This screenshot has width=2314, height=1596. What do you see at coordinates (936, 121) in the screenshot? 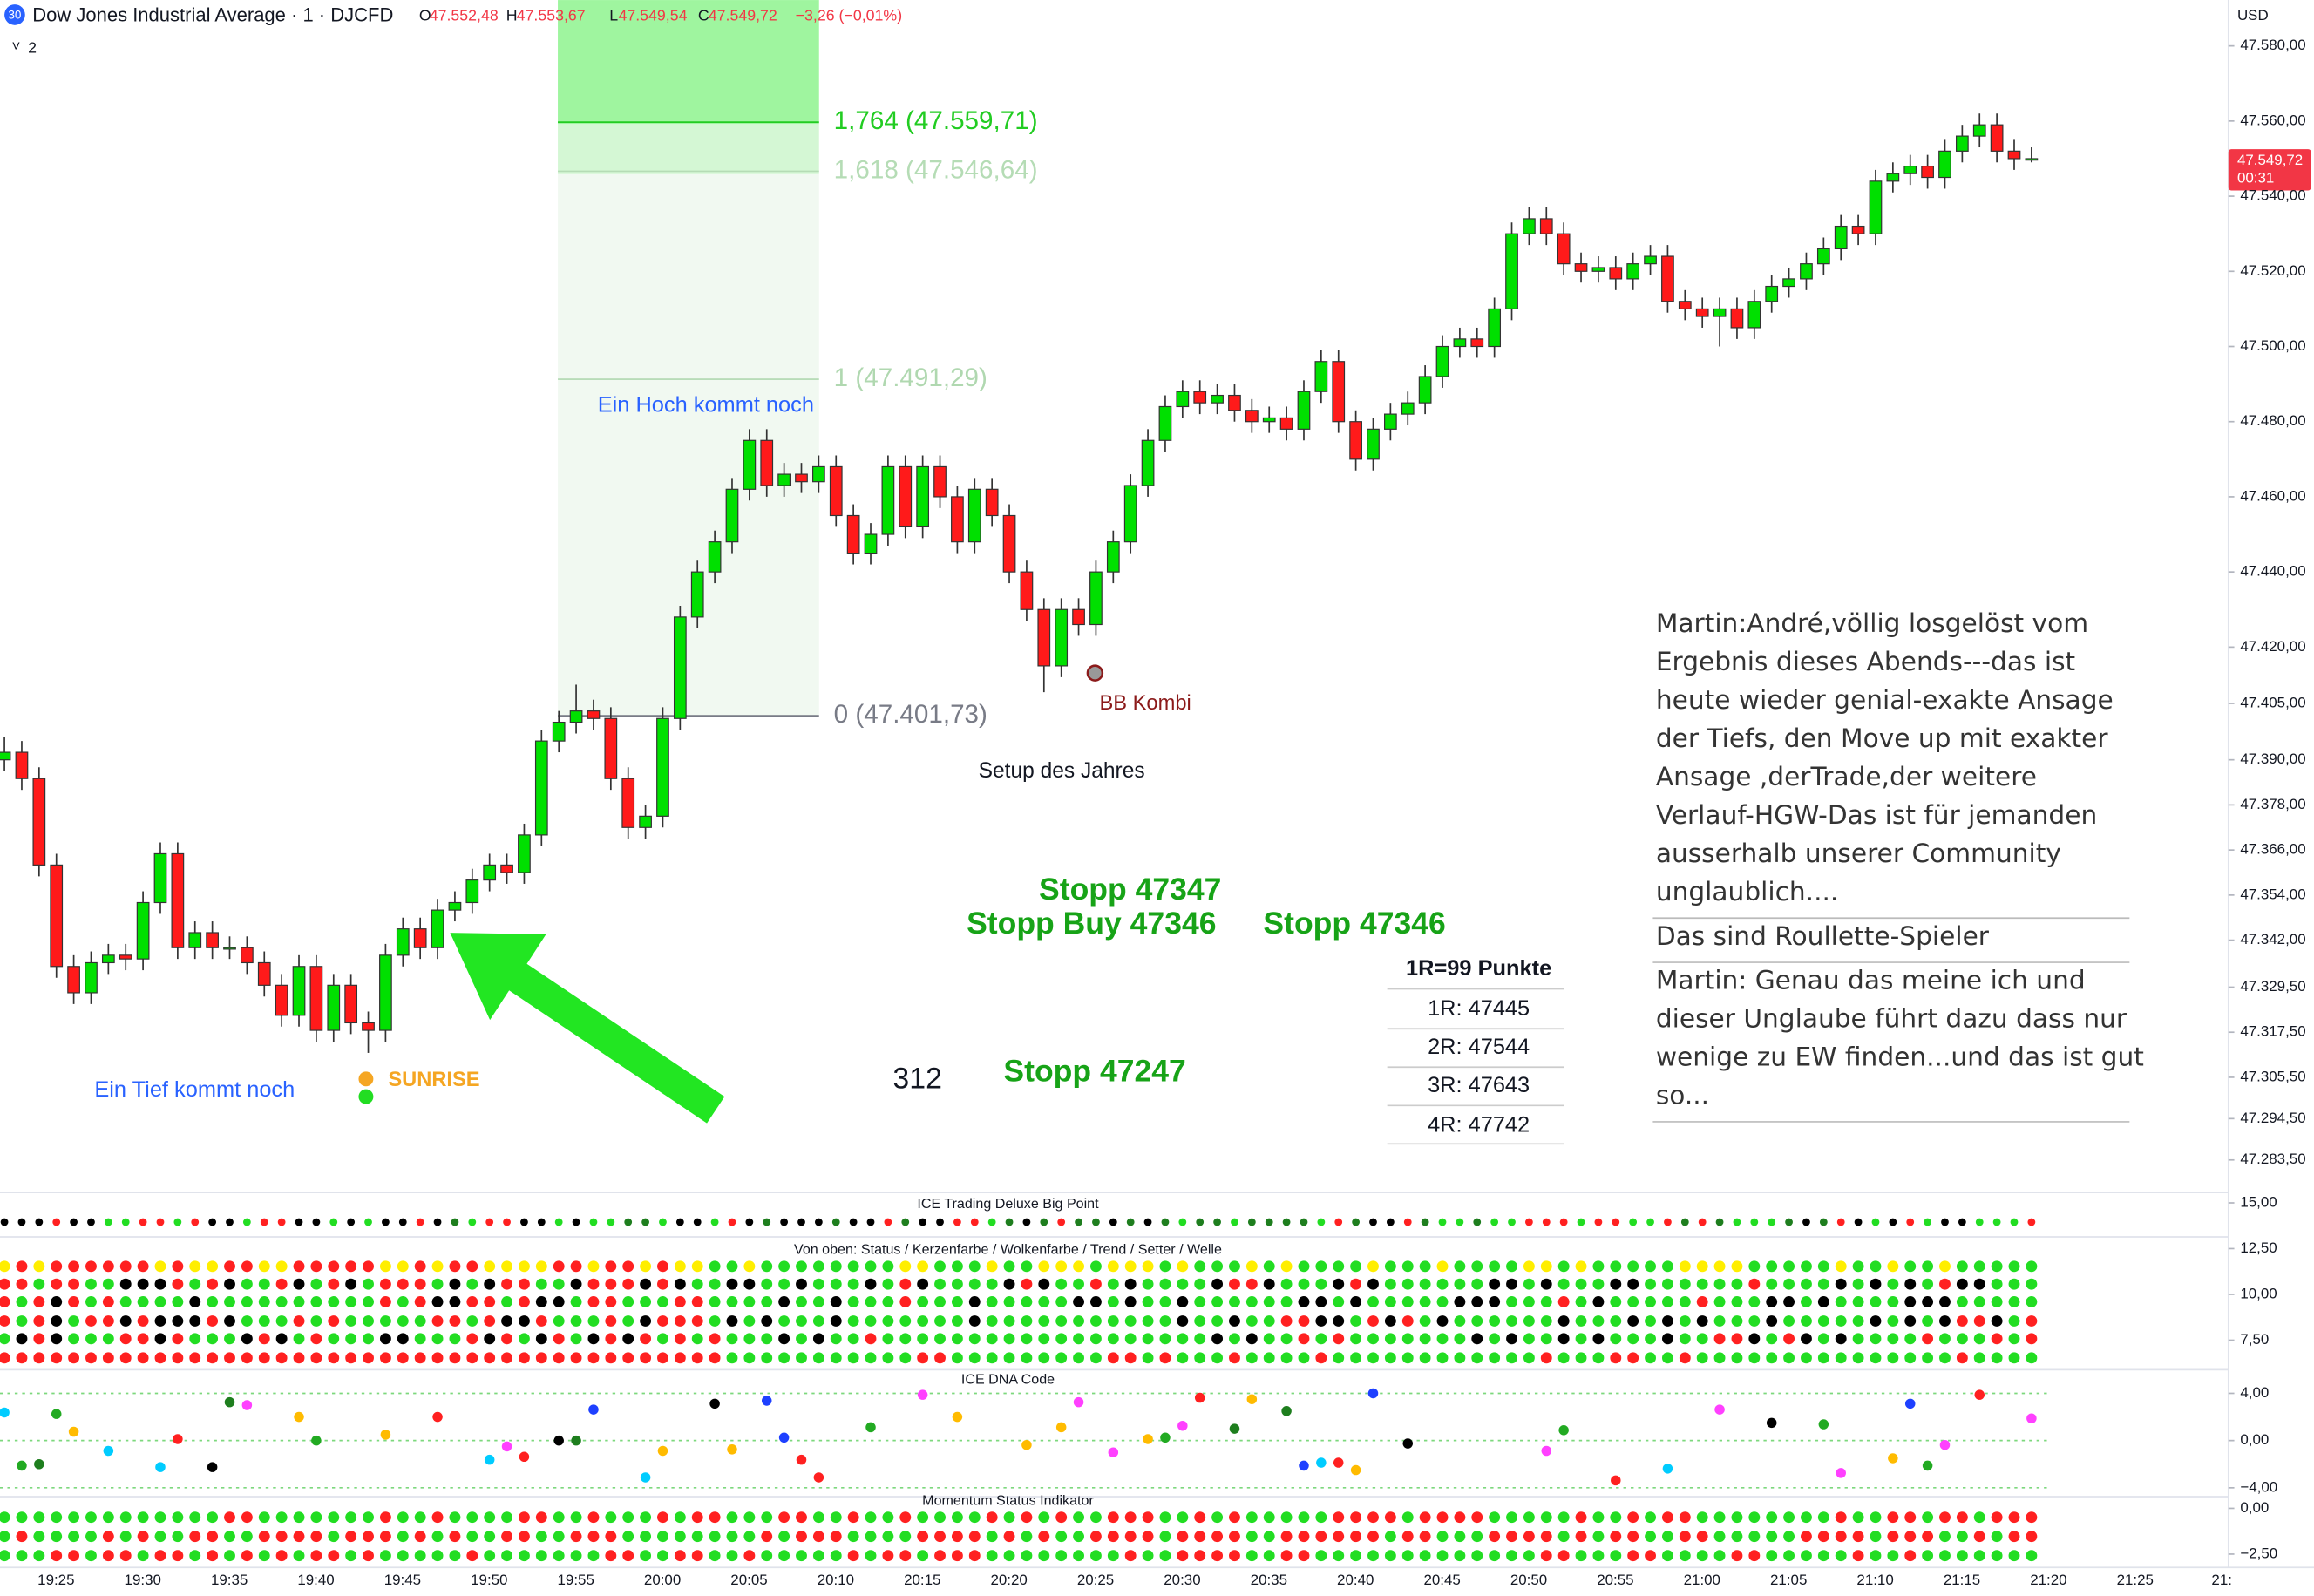
I see `fib-label: 1,764 (47.559,71)` at bounding box center [936, 121].